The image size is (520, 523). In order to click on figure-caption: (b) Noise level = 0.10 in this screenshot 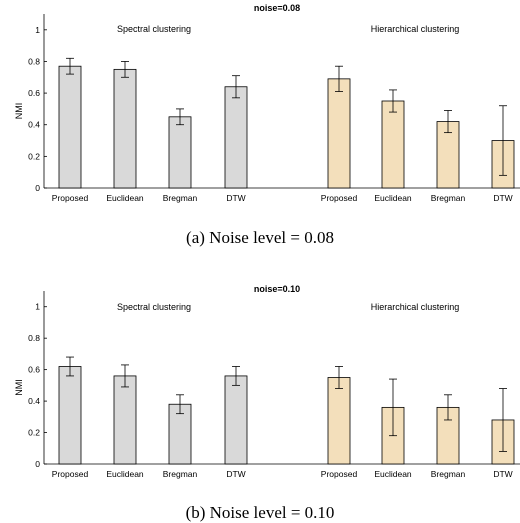, I will do `click(260, 512)`.